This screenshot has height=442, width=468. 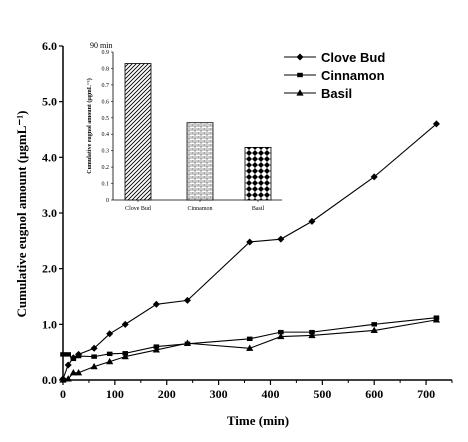 I want to click on y-tick-label: 3.0, so click(x=49, y=213).